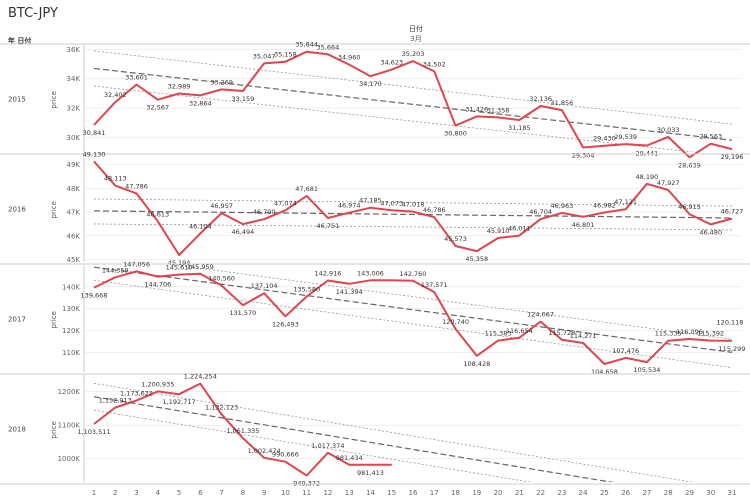  Describe the element at coordinates (455, 239) in the screenshot. I see `data-label: 45,573` at that location.